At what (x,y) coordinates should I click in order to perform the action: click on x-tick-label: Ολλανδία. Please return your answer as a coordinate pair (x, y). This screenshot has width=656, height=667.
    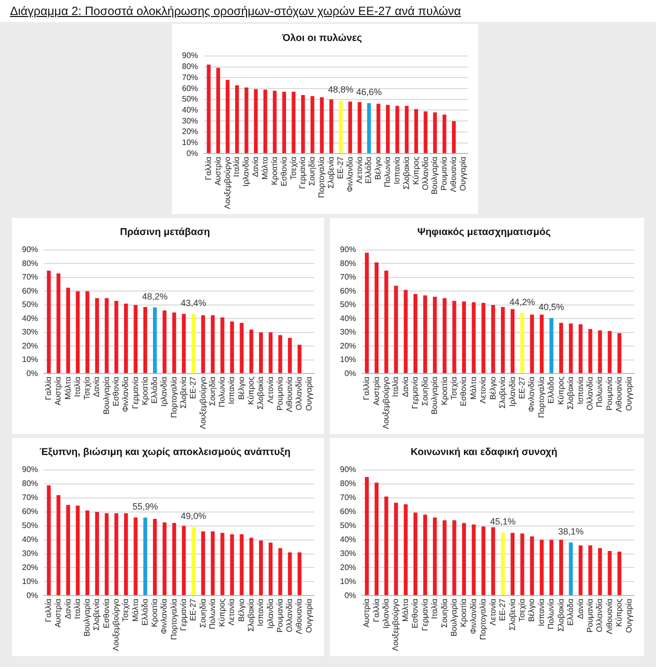
    Looking at the image, I should click on (599, 615).